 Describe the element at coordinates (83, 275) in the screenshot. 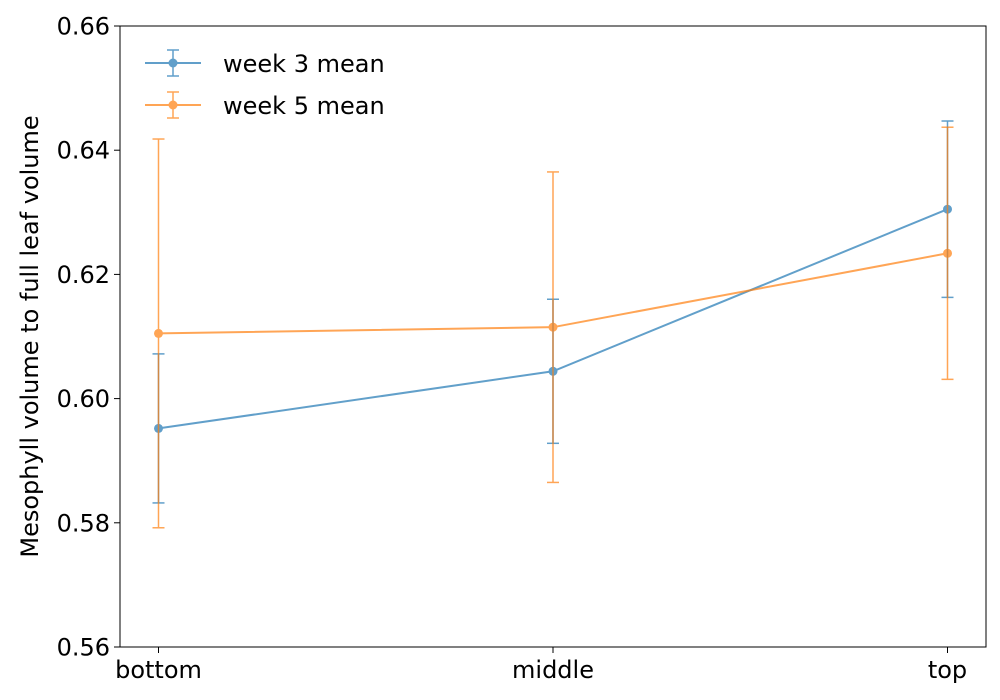

I see `y-tick-label: 0.62` at that location.